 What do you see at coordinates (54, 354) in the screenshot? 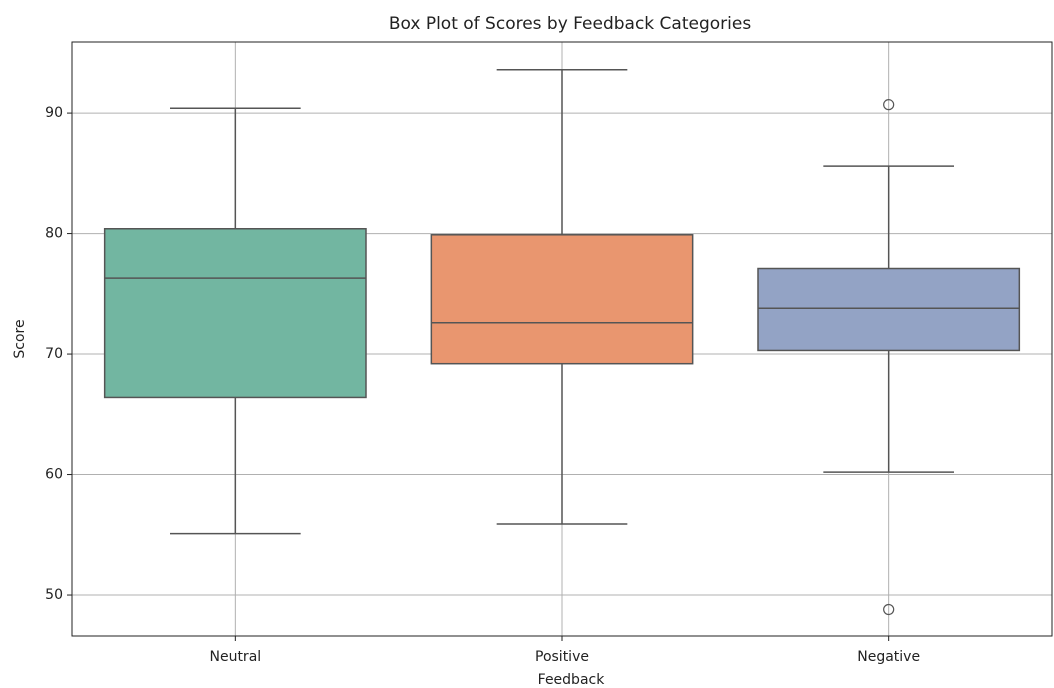
I see `y-tick-label: 70` at bounding box center [54, 354].